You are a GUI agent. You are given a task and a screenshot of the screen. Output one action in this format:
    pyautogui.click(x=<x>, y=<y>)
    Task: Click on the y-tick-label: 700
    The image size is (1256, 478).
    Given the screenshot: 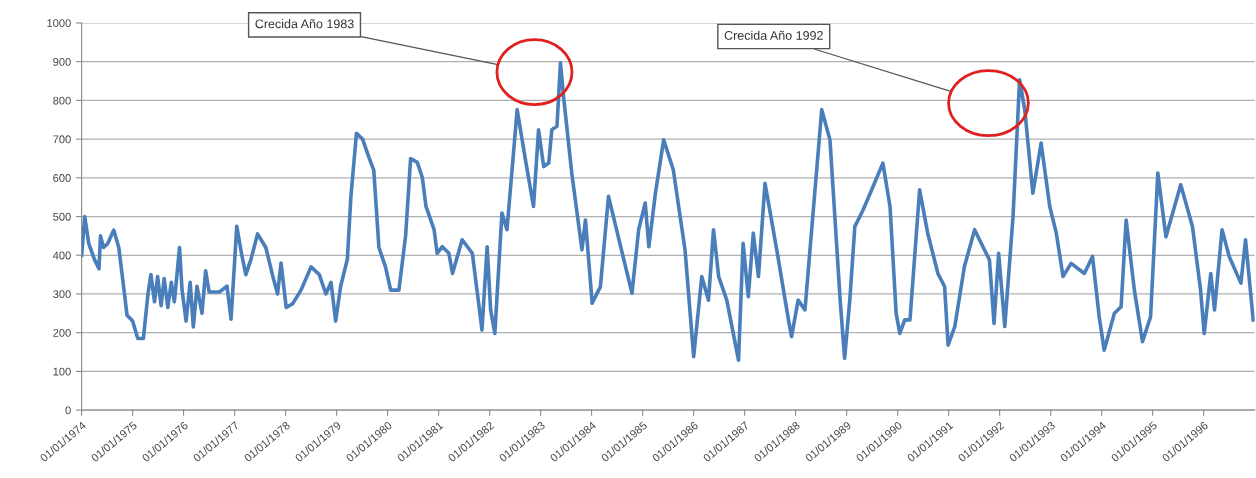 What is the action you would take?
    pyautogui.click(x=62, y=139)
    